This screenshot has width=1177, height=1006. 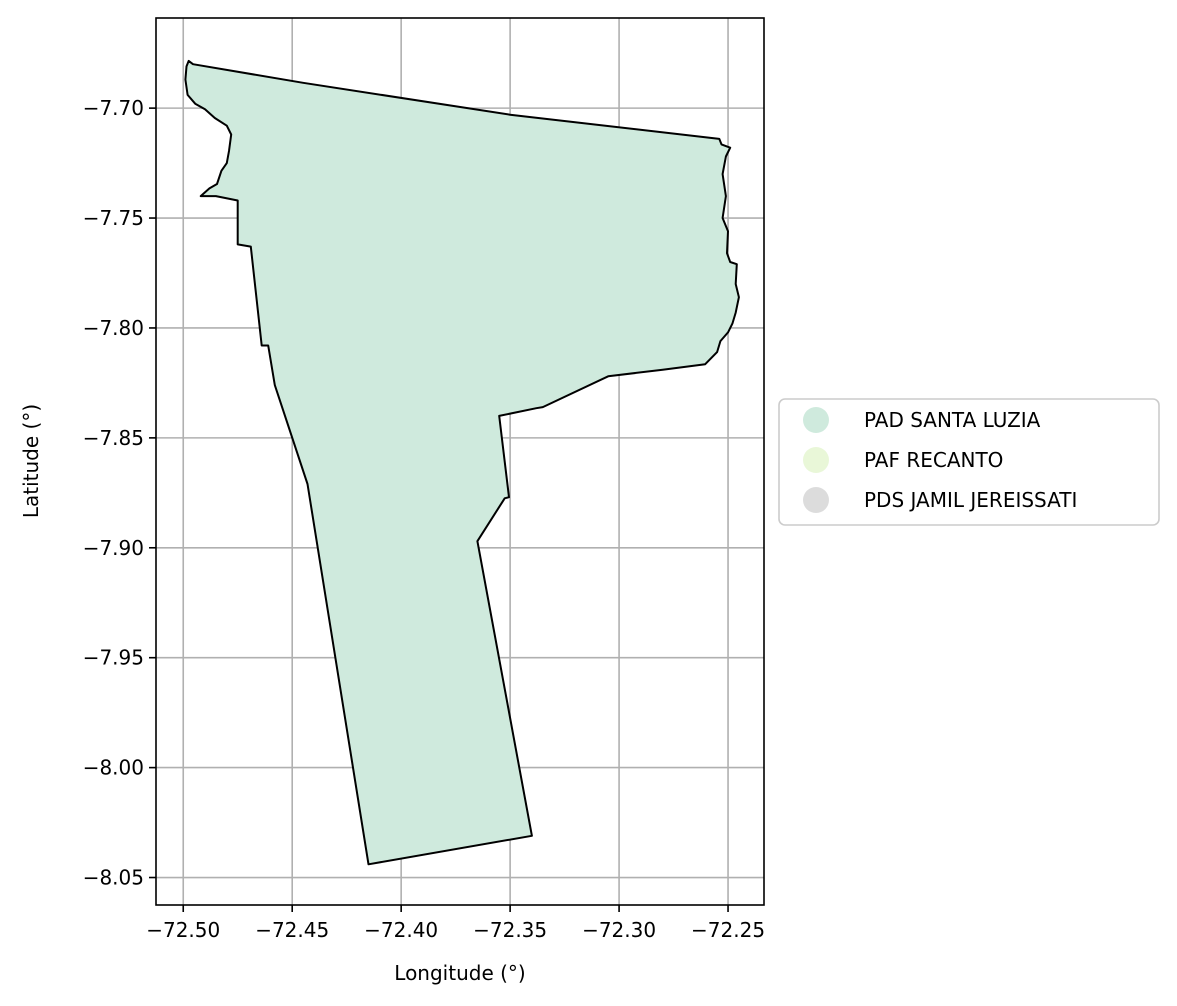 What do you see at coordinates (113, 438) in the screenshot?
I see `y-tick-label: −7.85` at bounding box center [113, 438].